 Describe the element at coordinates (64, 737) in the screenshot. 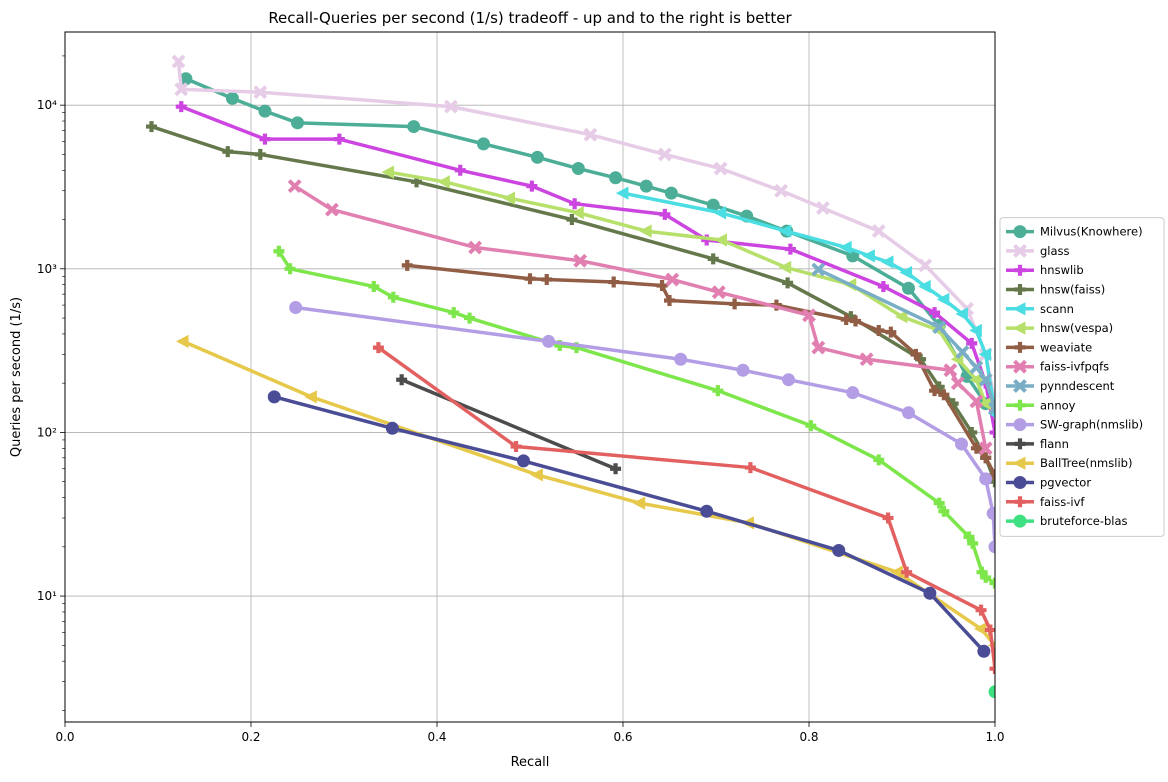

I see `x-tick-label: 0.0` at that location.